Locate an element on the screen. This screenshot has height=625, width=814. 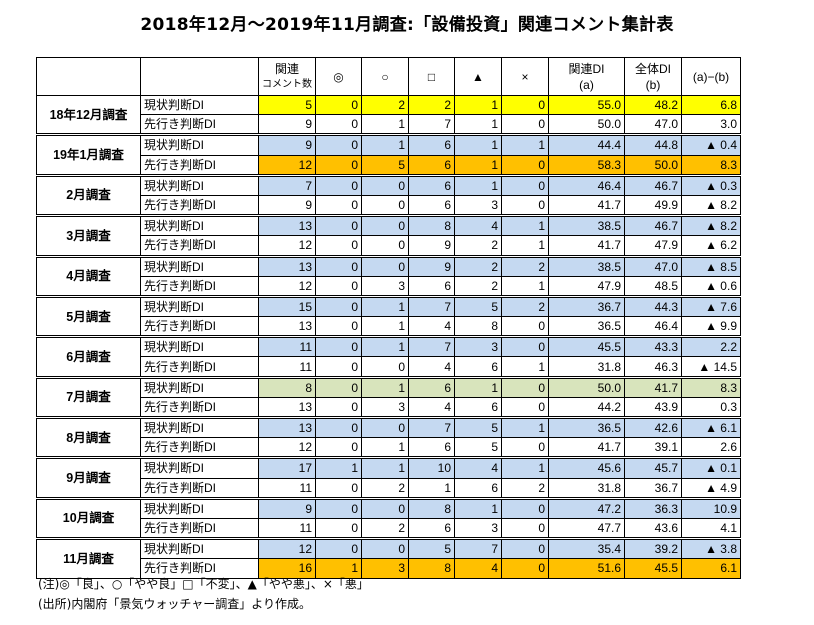
value-cell: 47.7 is located at coordinates (586, 528).